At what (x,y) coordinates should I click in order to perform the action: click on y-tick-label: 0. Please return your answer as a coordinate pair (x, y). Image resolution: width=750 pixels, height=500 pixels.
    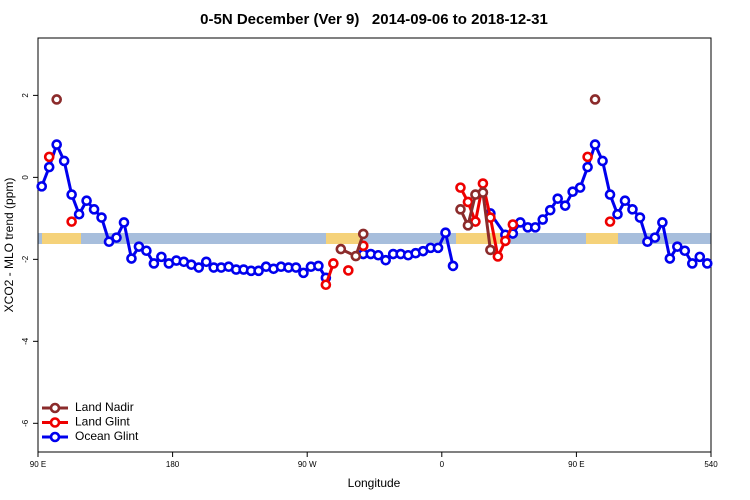
    Looking at the image, I should click on (25, 177).